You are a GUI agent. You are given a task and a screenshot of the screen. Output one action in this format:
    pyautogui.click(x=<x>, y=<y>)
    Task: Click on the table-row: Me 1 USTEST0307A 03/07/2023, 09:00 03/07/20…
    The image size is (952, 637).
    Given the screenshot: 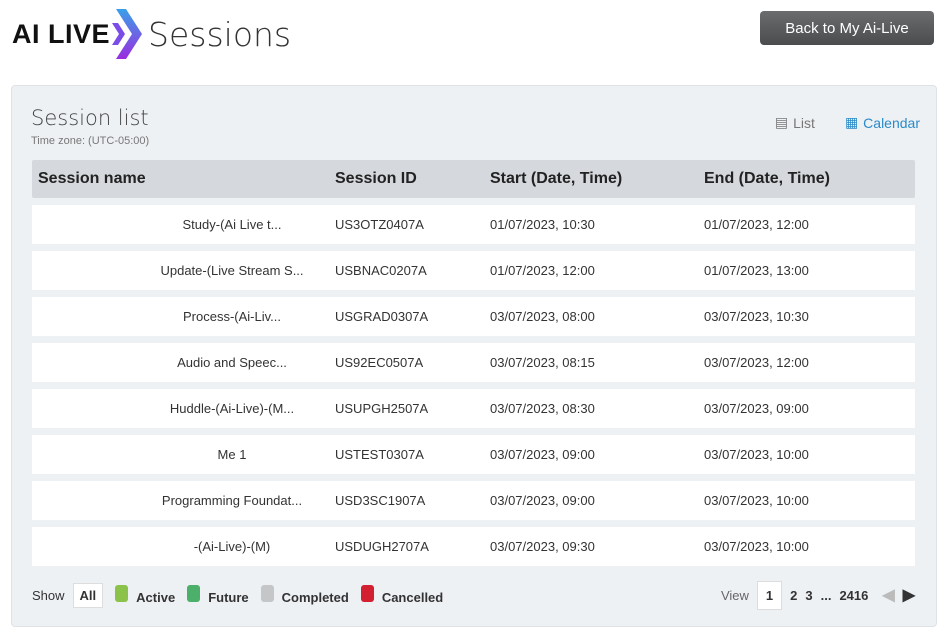 What is the action you would take?
    pyautogui.click(x=473, y=454)
    